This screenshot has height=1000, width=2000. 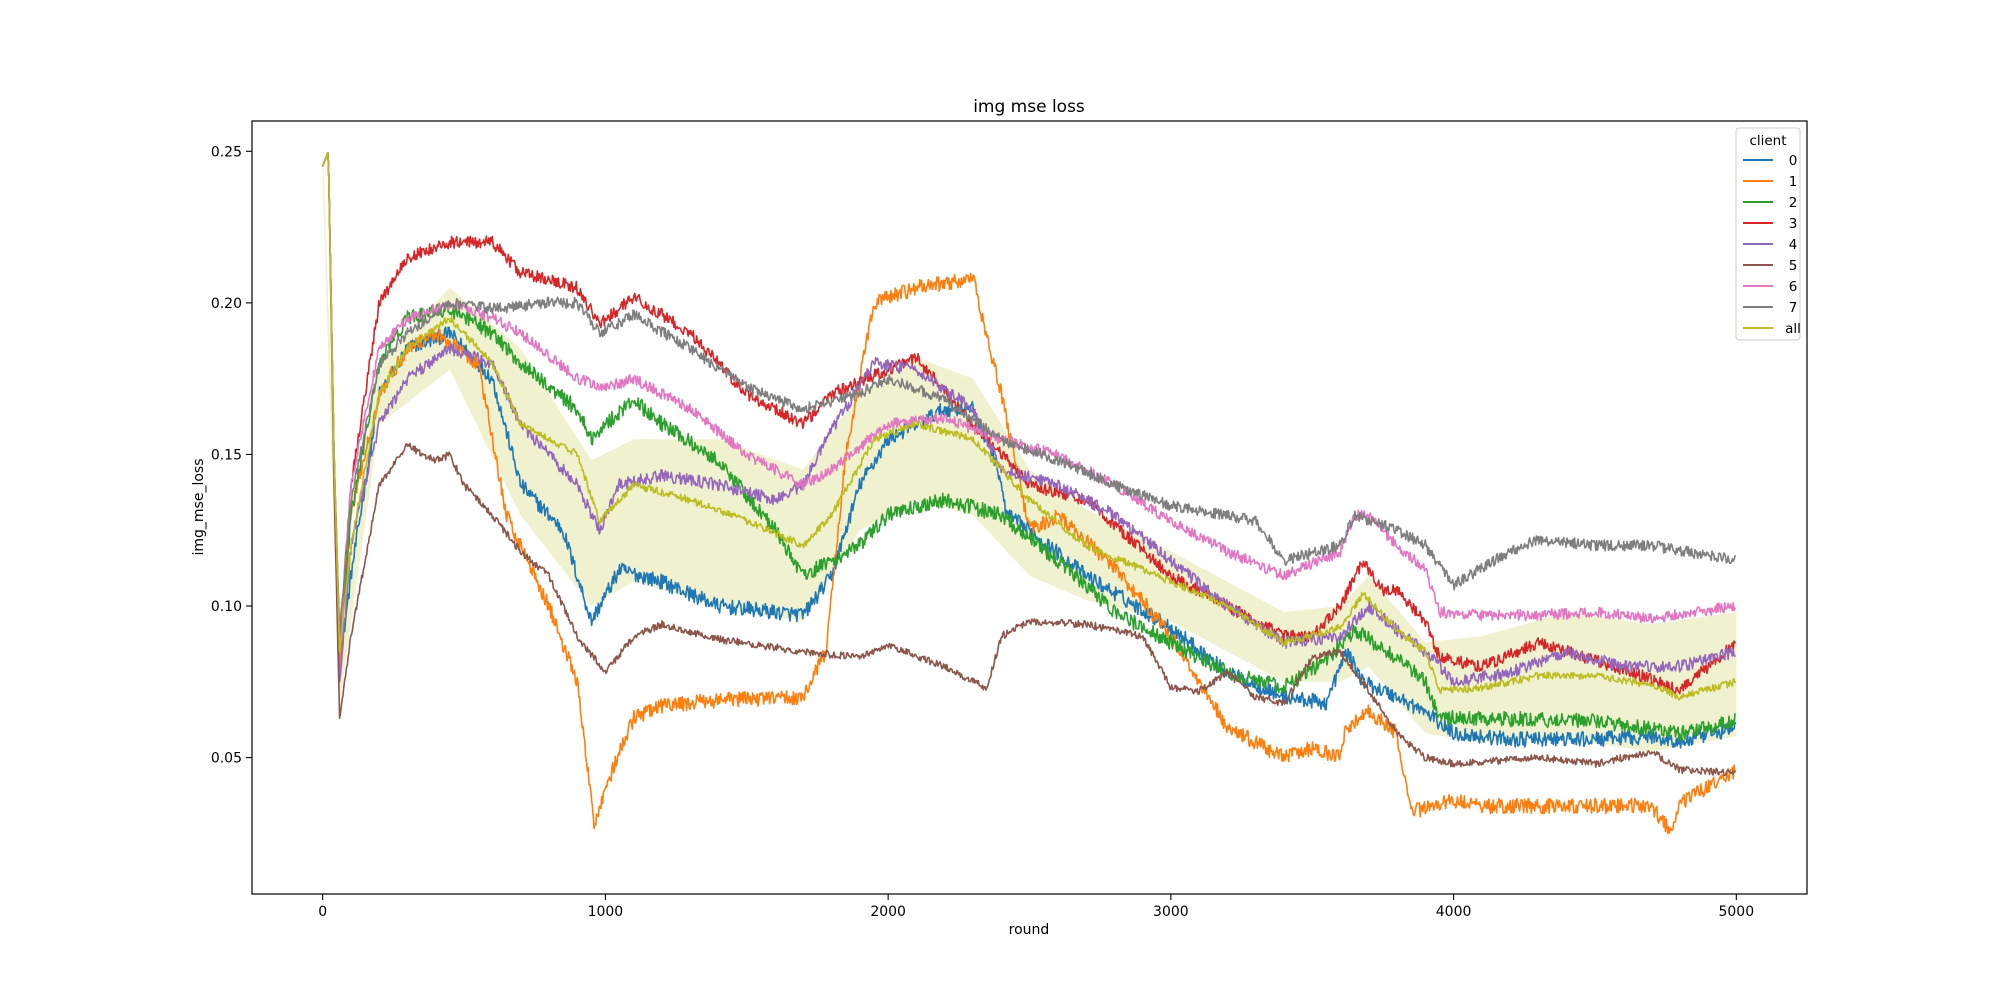 What do you see at coordinates (1029, 107) in the screenshot?
I see `chart-title: img mse loss` at bounding box center [1029, 107].